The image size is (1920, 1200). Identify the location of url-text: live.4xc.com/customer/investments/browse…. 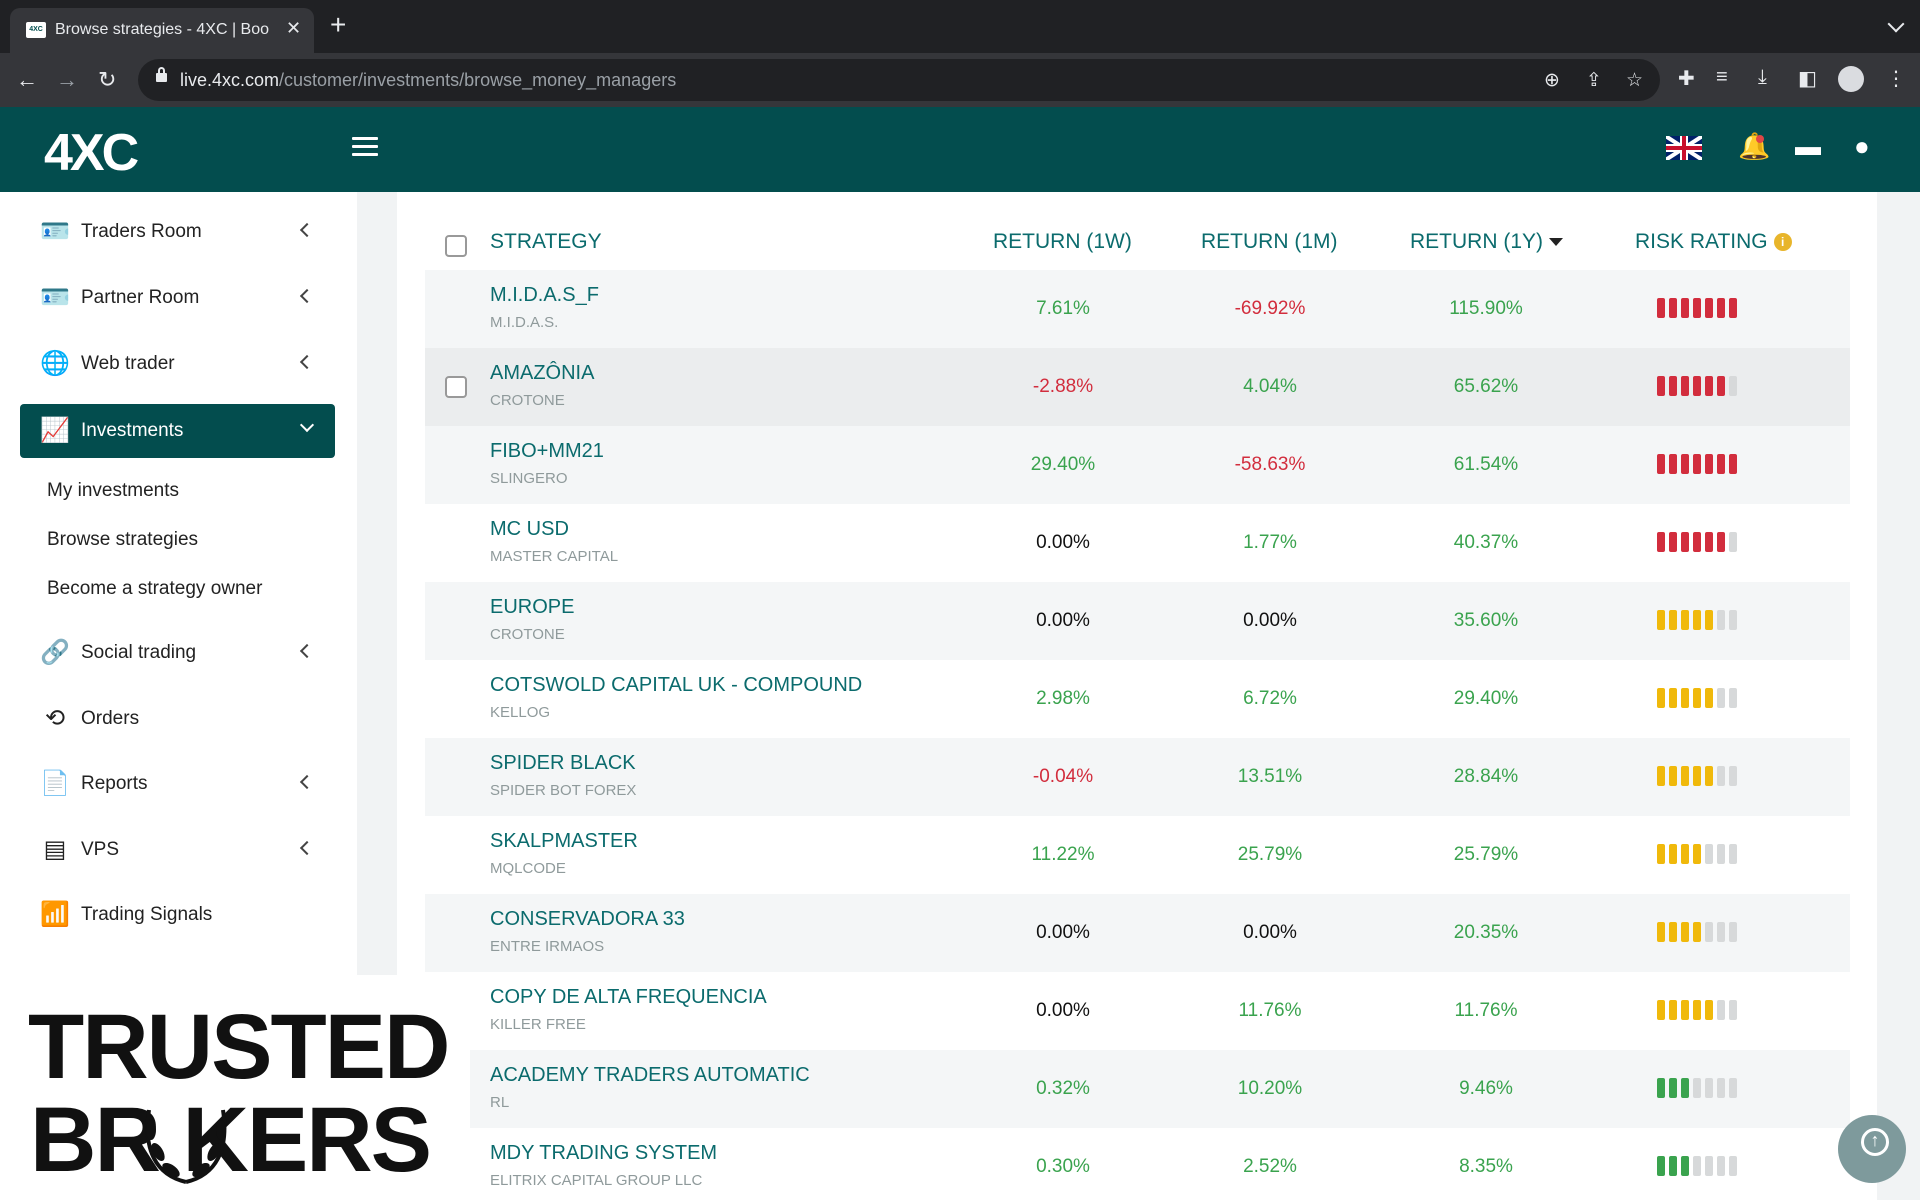
(428, 80).